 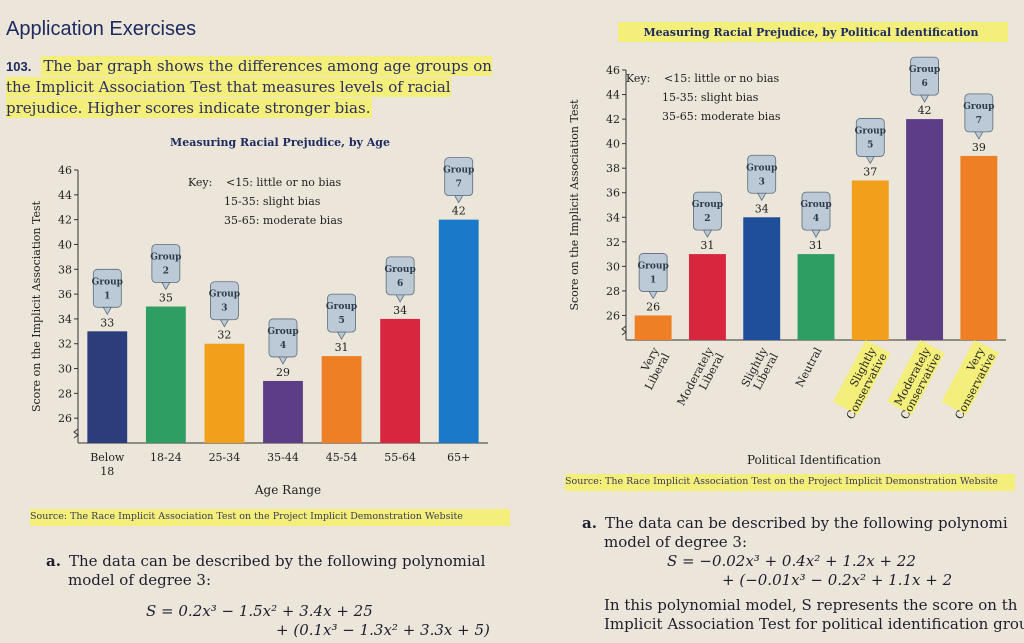 What do you see at coordinates (760, 370) in the screenshot?
I see `x-category-label: SlightlyLiberal` at bounding box center [760, 370].